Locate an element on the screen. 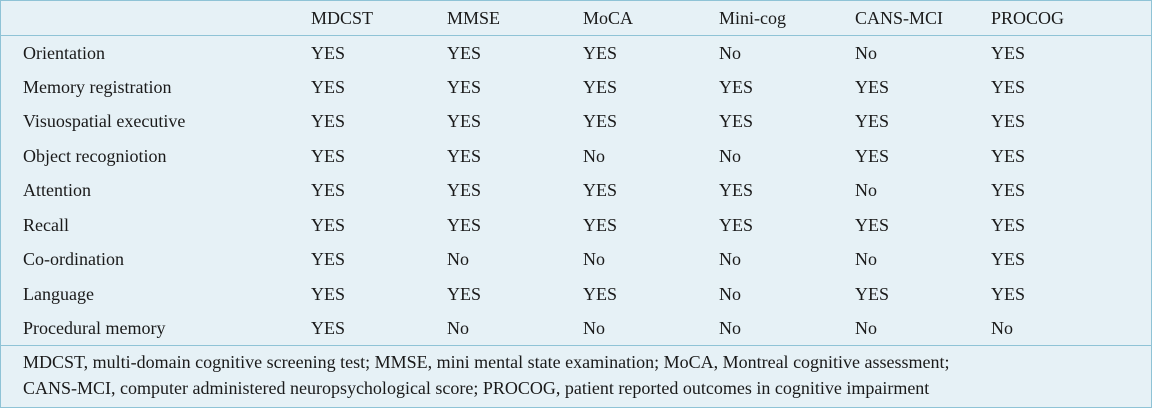 Image resolution: width=1154 pixels, height=410 pixels. column-header: Mini-cog is located at coordinates (787, 18).